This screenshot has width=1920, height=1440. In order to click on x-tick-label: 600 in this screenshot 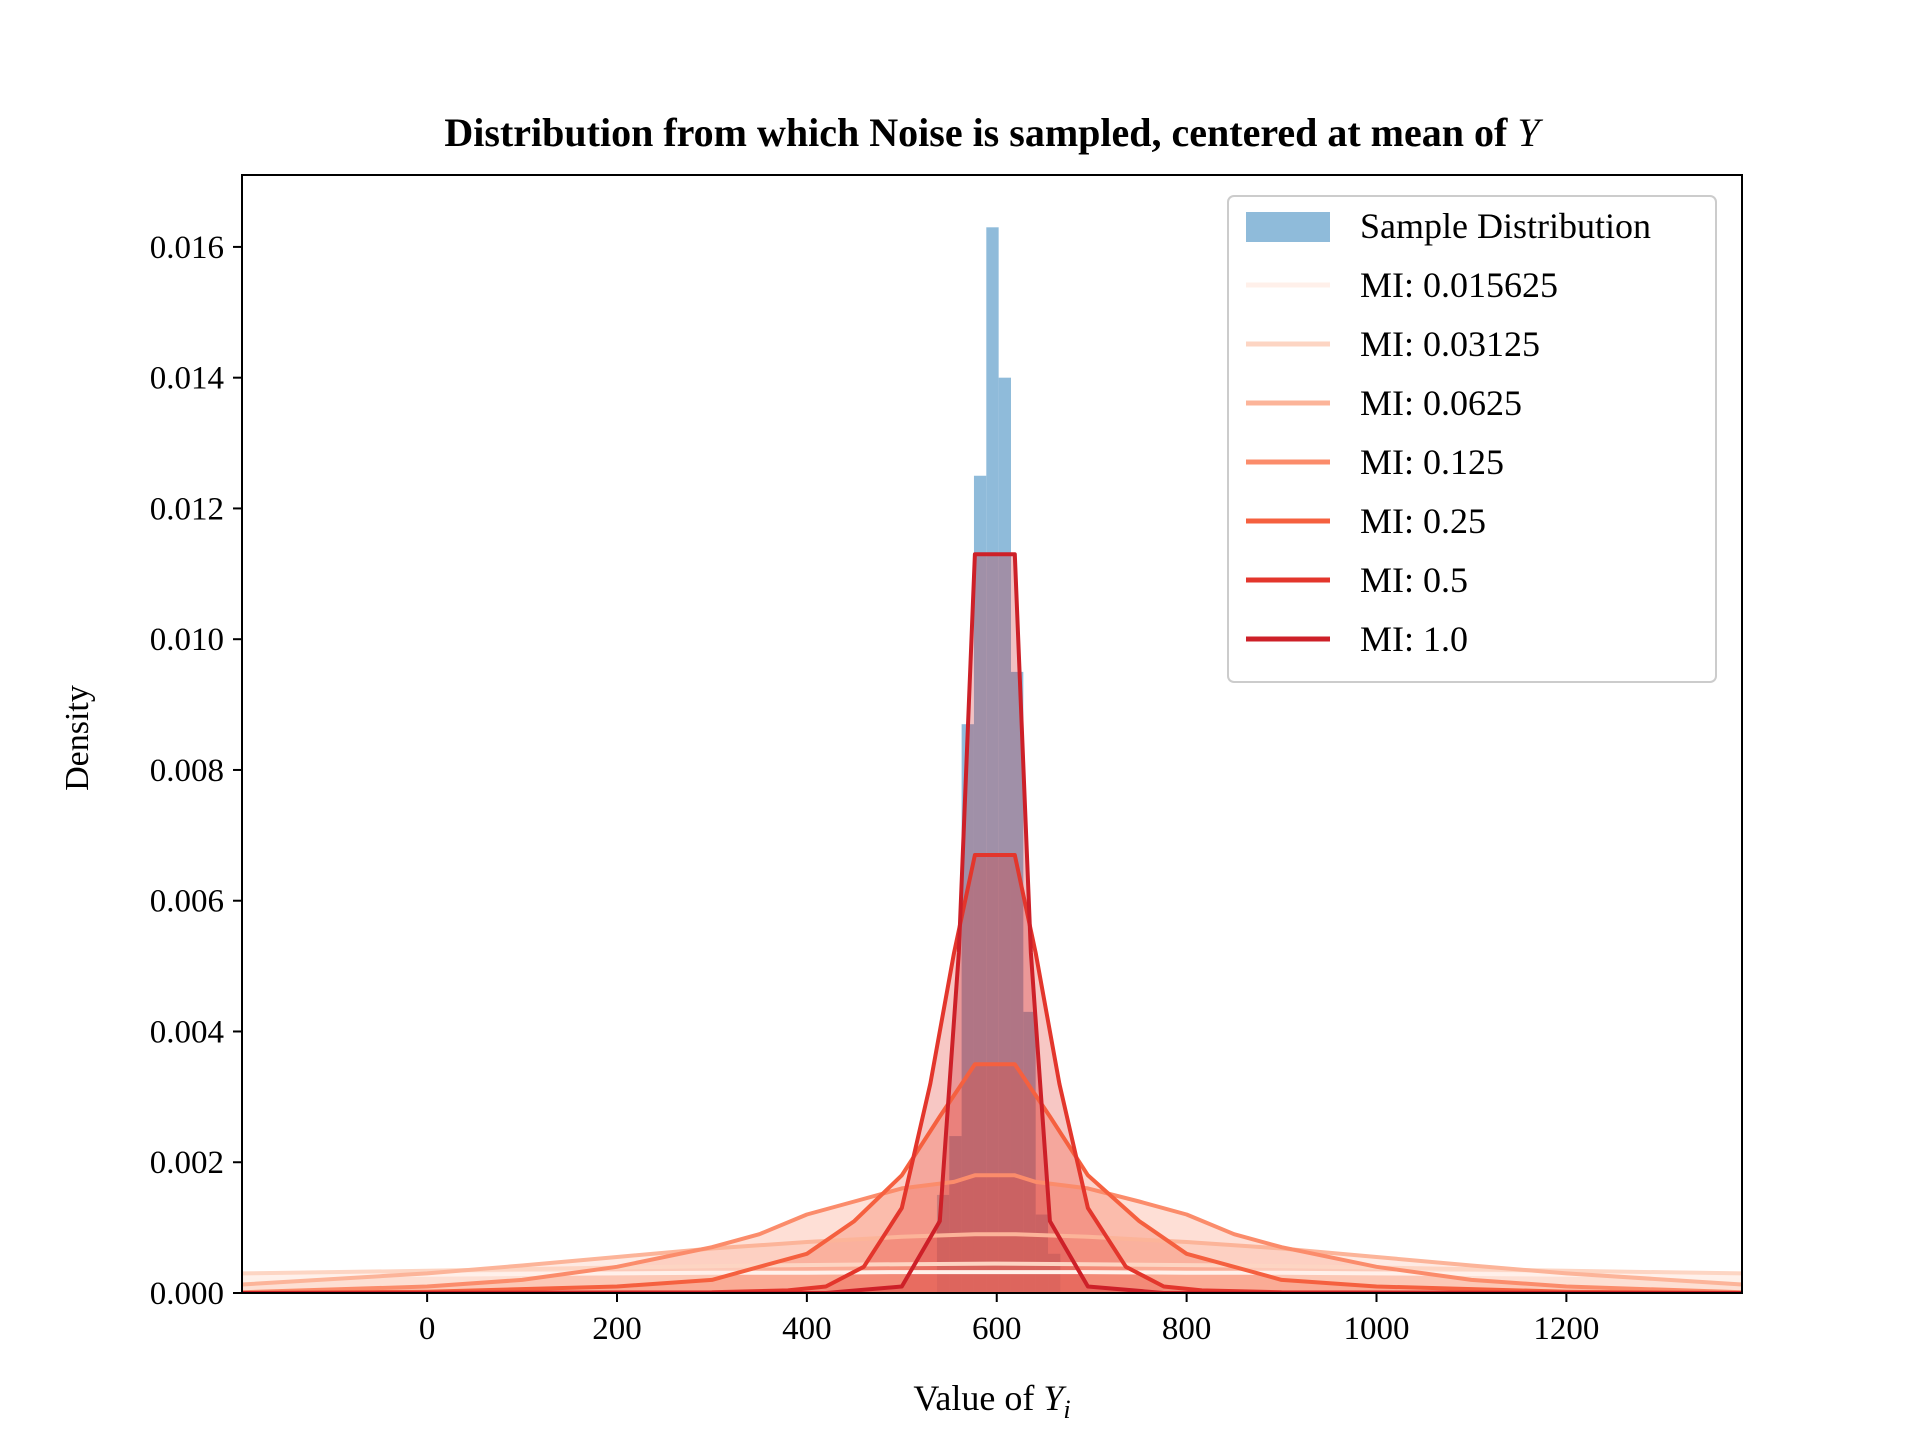, I will do `click(997, 1329)`.